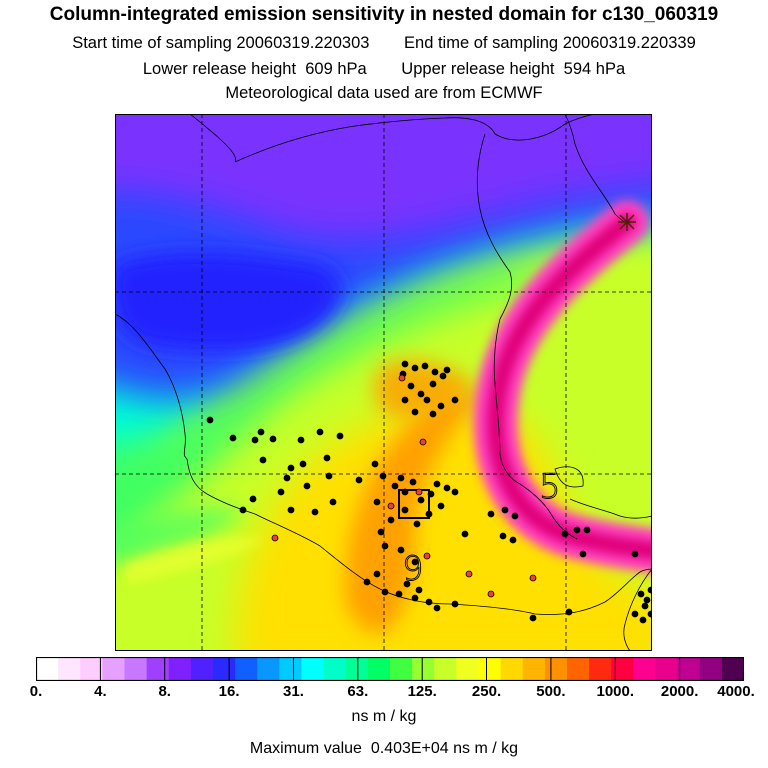  I want to click on colorbar-tick-label: 4000., so click(736, 691).